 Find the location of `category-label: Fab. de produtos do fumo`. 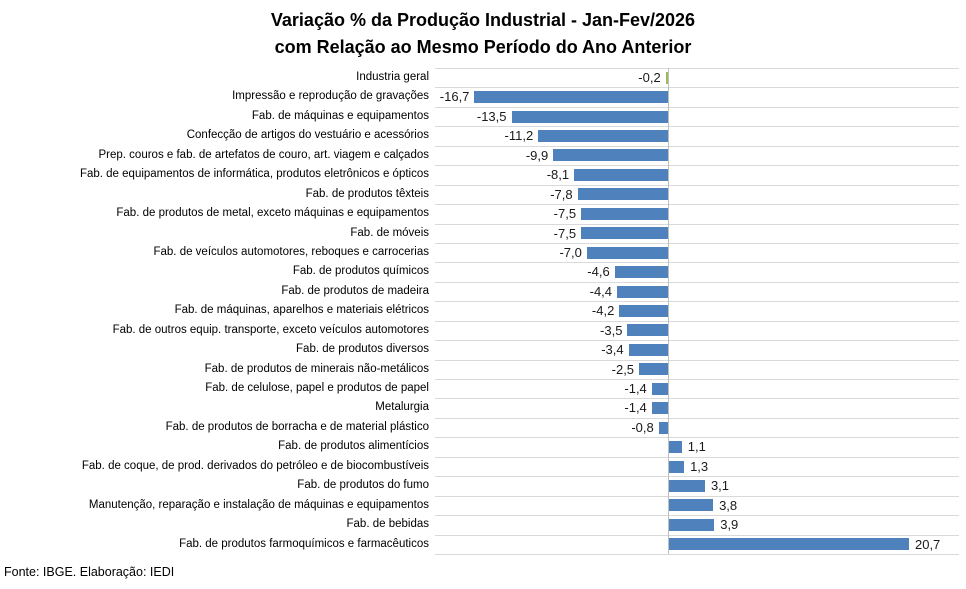

category-label: Fab. de produtos do fumo is located at coordinates (363, 485).